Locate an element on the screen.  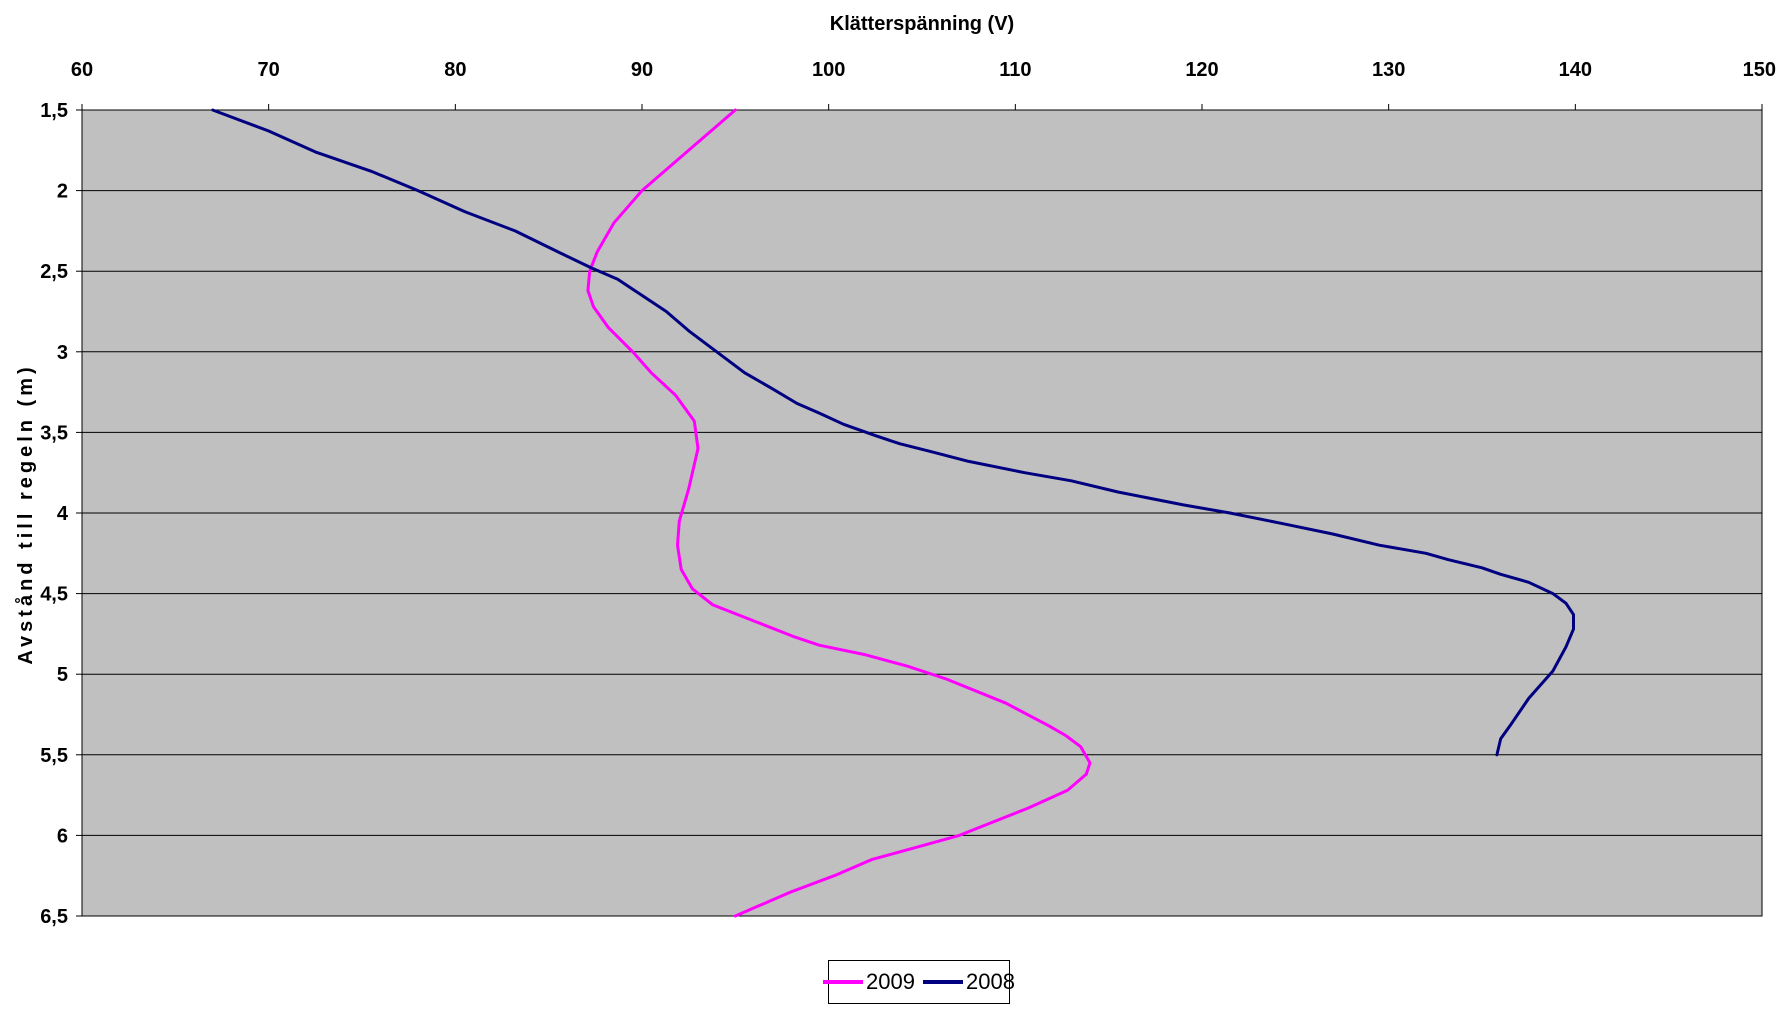
x-tick-label: 60 is located at coordinates (82, 70).